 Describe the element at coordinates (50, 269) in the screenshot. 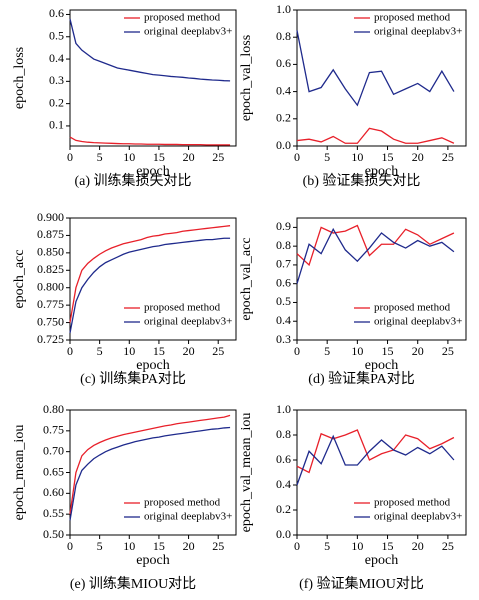

I see `y-tick-label: 0.825` at that location.